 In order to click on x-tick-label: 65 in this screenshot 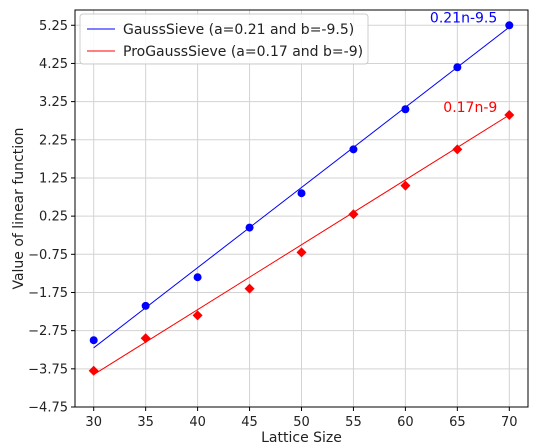, I will do `click(457, 422)`.